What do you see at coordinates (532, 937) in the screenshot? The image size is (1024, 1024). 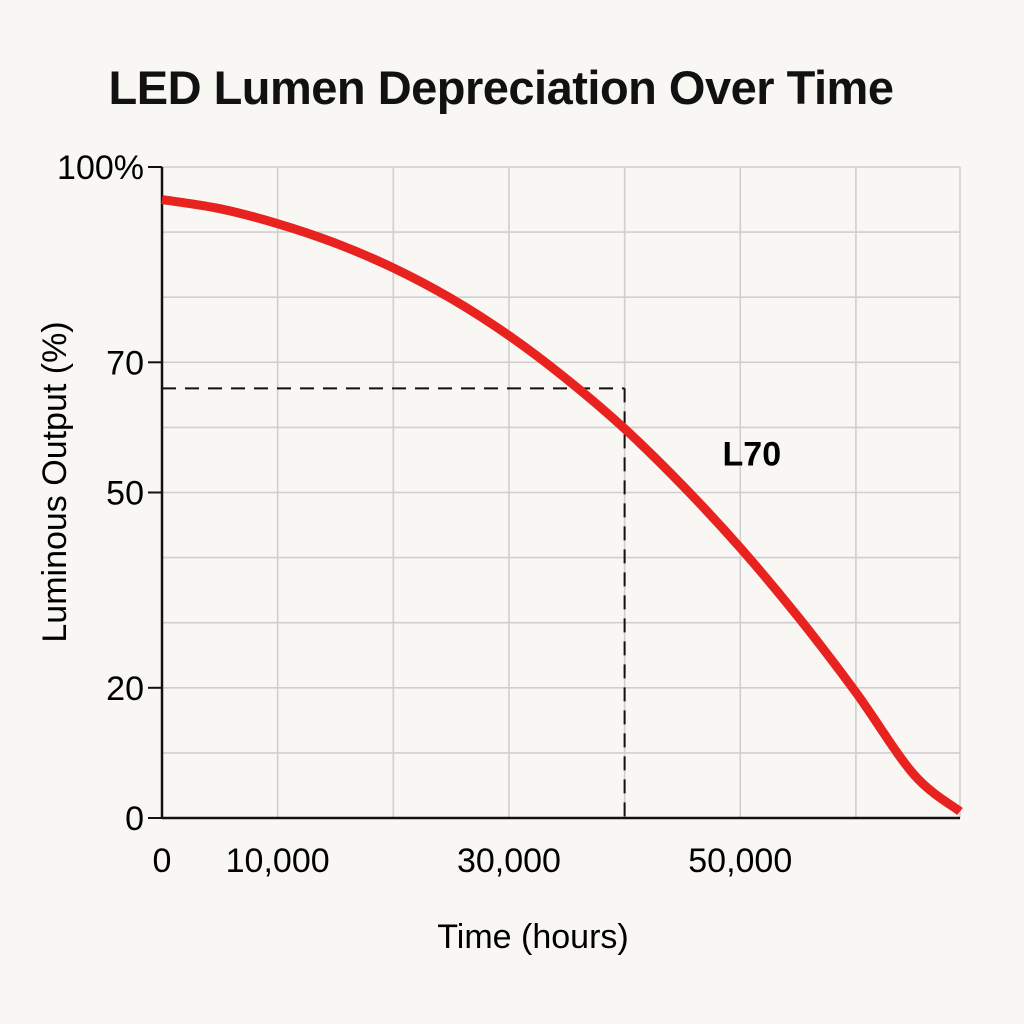 I see `x-axis-label: Time (hours)` at bounding box center [532, 937].